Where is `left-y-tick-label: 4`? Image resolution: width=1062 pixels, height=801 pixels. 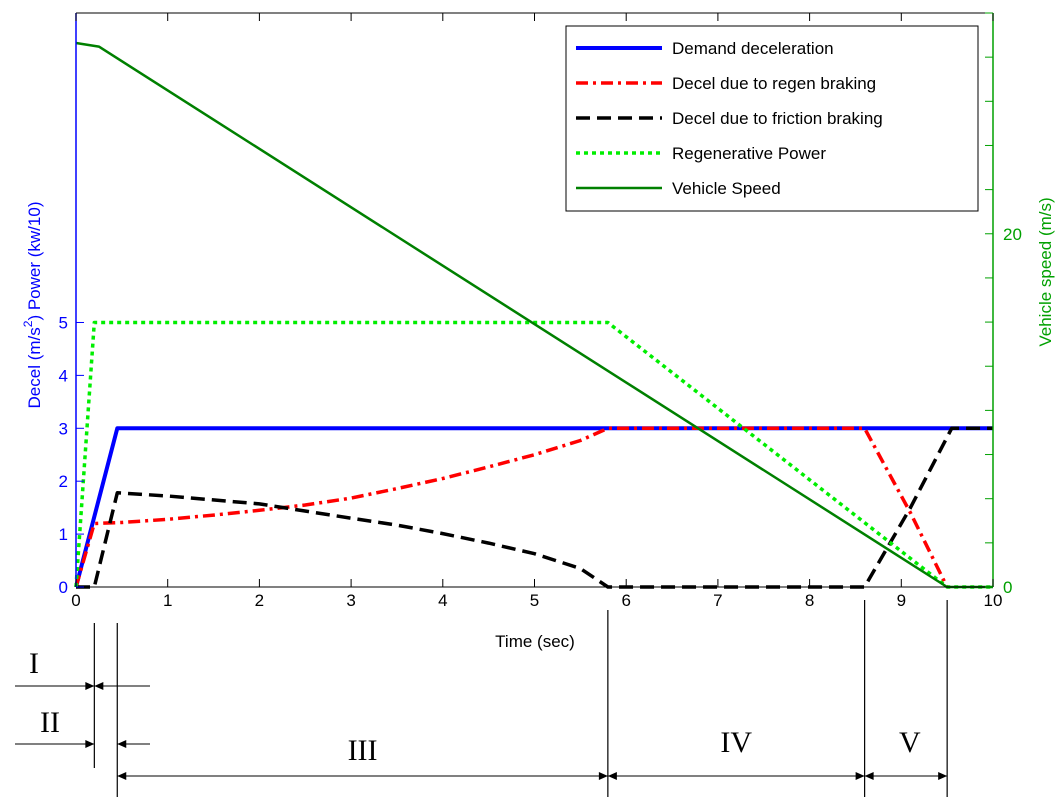 left-y-tick-label: 4 is located at coordinates (63, 375).